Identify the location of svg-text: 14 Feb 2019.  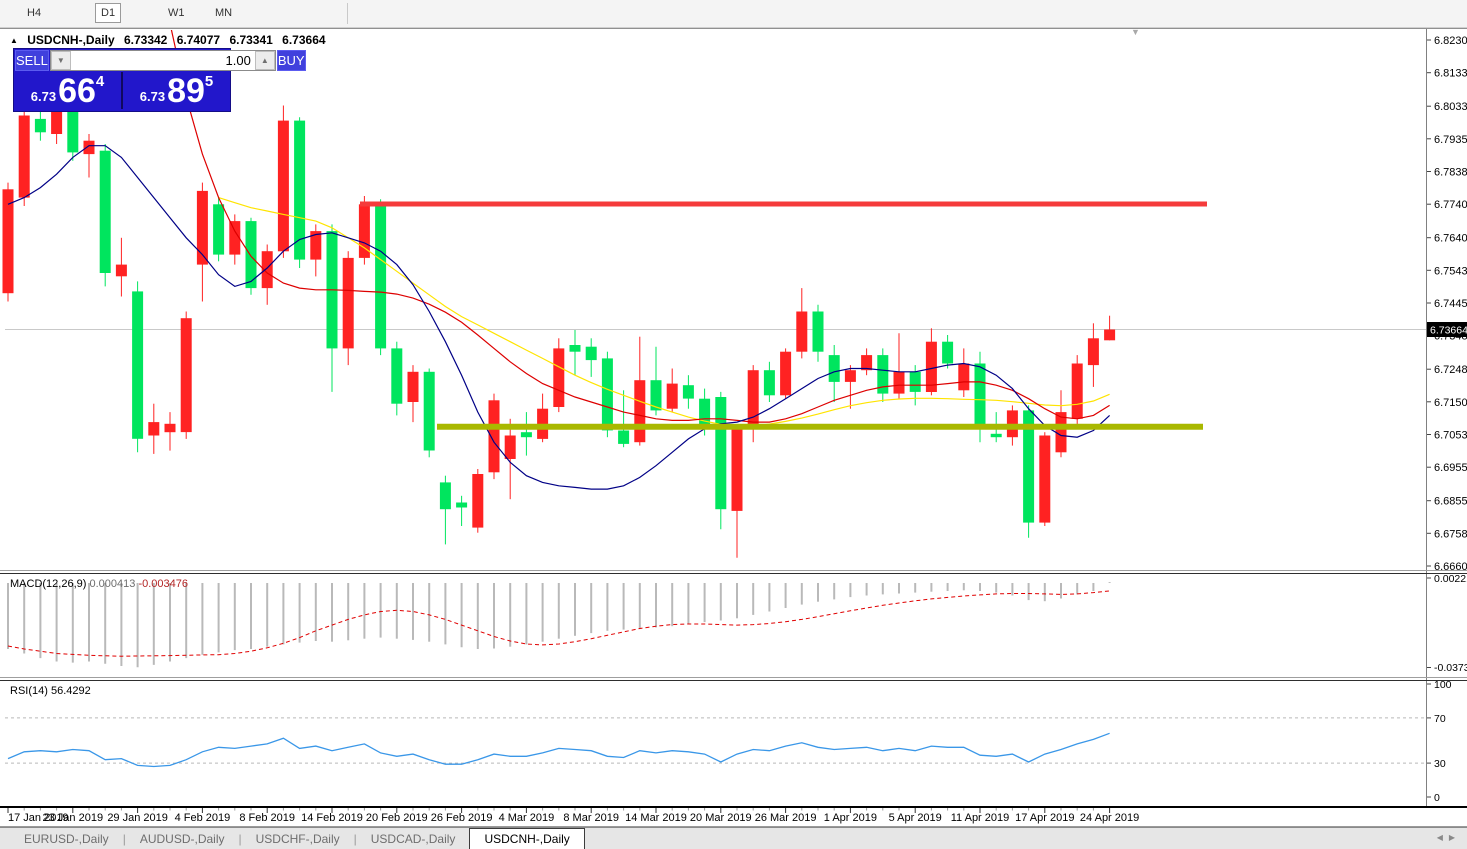
(332, 818).